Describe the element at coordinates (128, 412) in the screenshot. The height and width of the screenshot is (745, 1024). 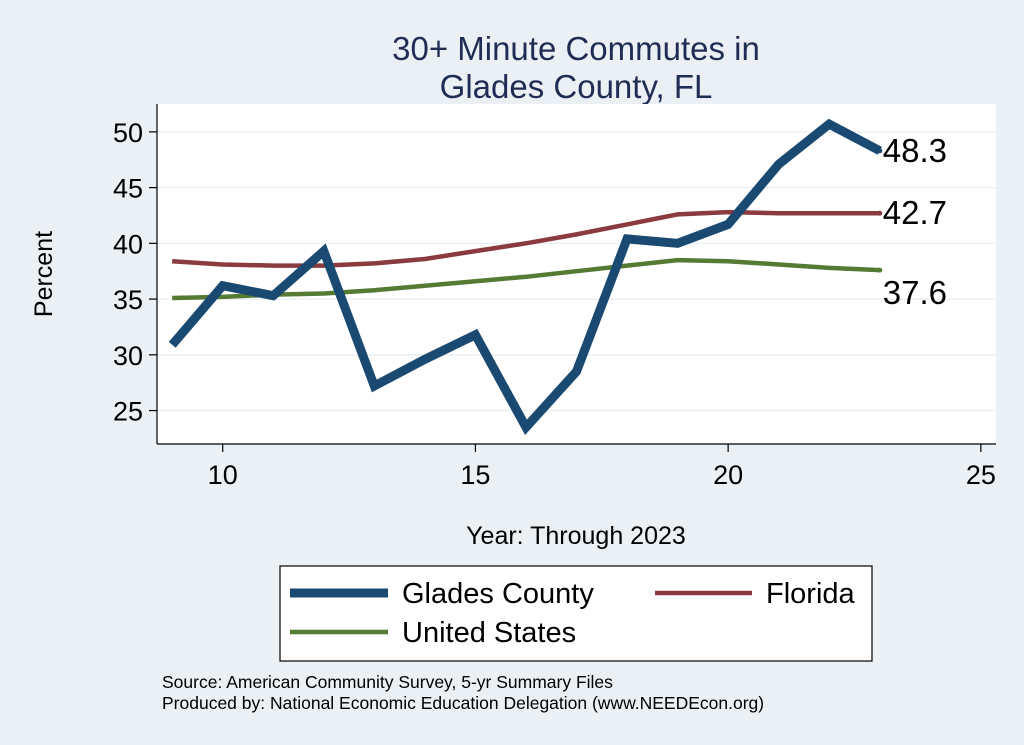
I see `y-tick-label: 25` at that location.